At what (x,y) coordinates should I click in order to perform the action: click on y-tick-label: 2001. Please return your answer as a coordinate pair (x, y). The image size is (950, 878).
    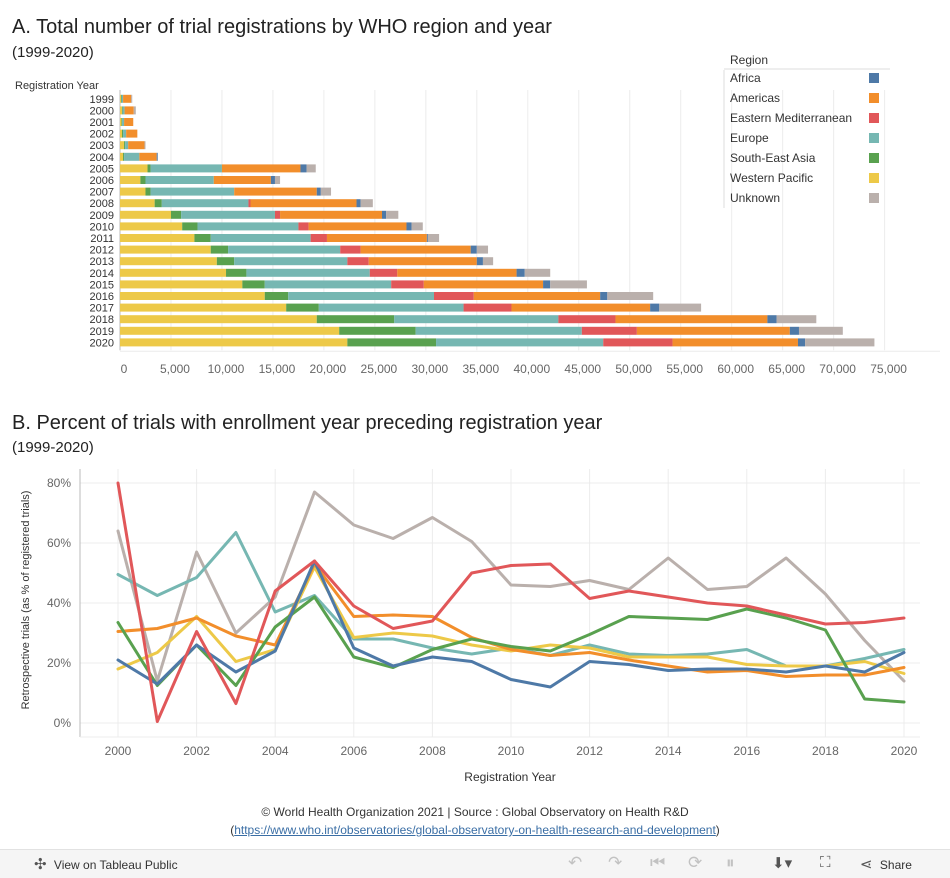
    Looking at the image, I should click on (102, 123).